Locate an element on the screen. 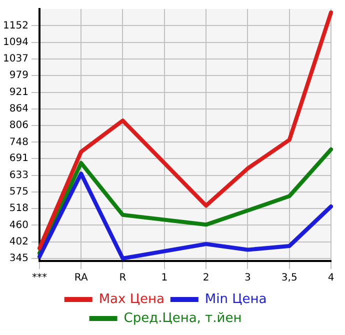  y-tick-label: 460 is located at coordinates (18, 225).